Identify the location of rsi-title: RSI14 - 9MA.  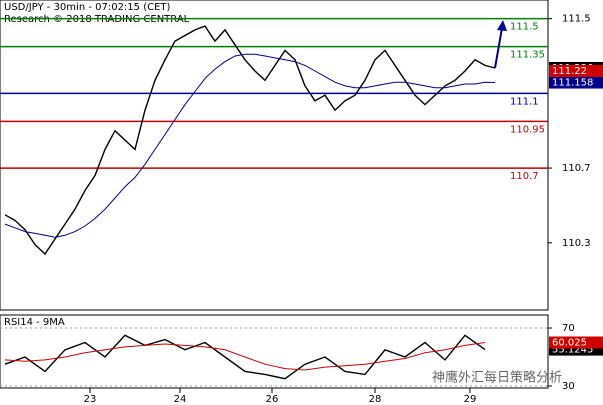
(34, 322).